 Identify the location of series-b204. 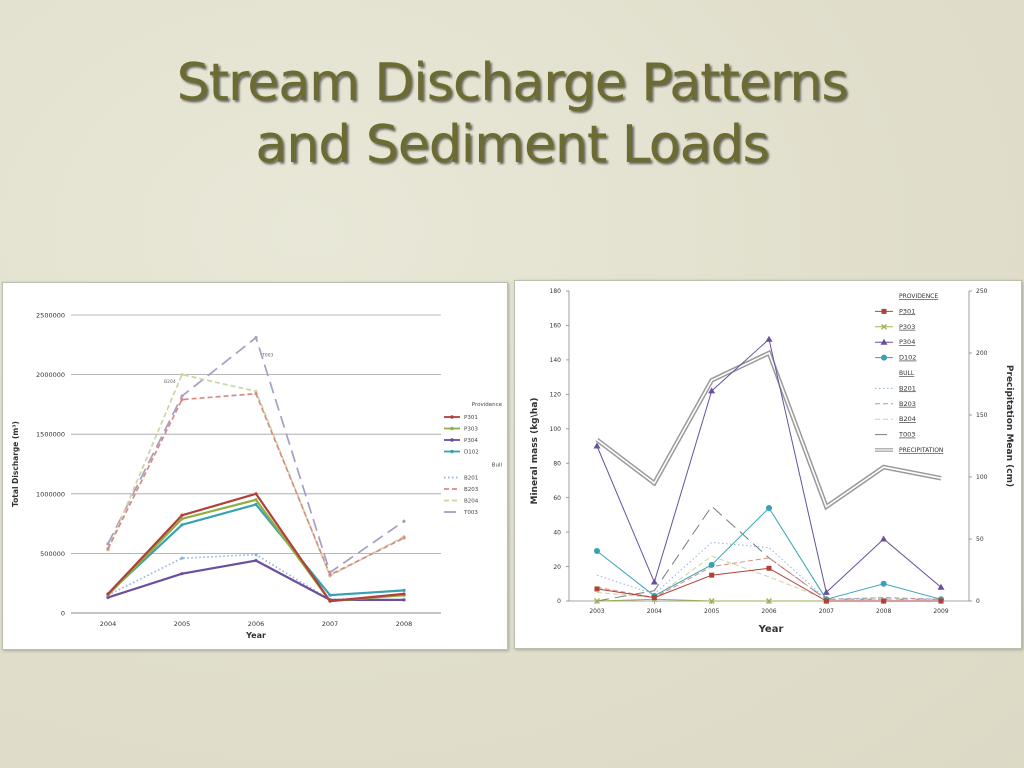
(768, 577).